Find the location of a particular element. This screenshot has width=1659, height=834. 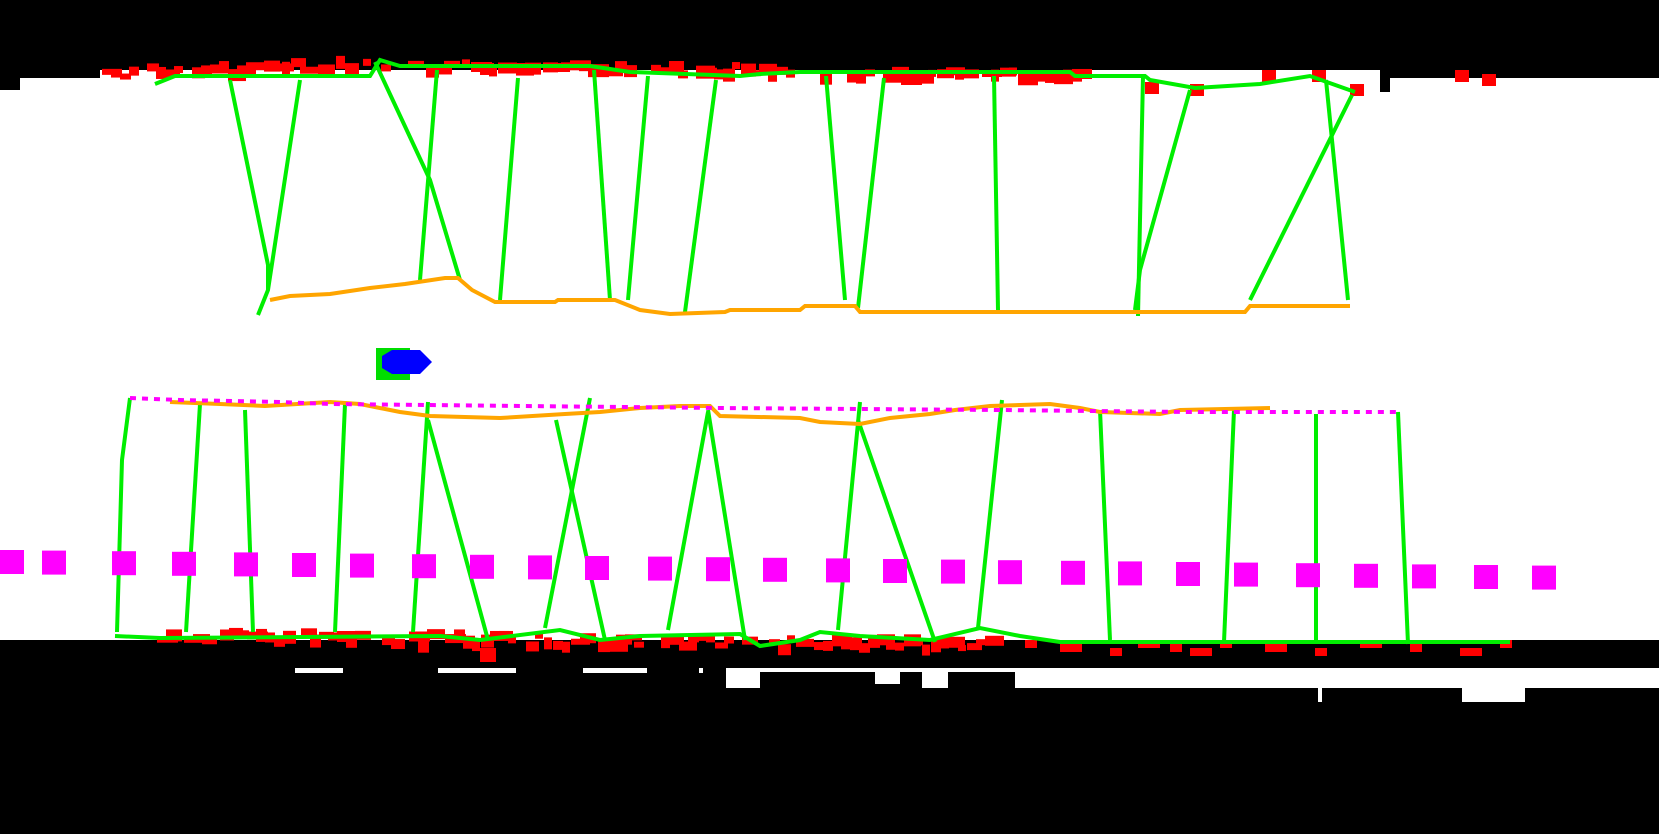

upper-boundary-line is located at coordinates (755, 75).